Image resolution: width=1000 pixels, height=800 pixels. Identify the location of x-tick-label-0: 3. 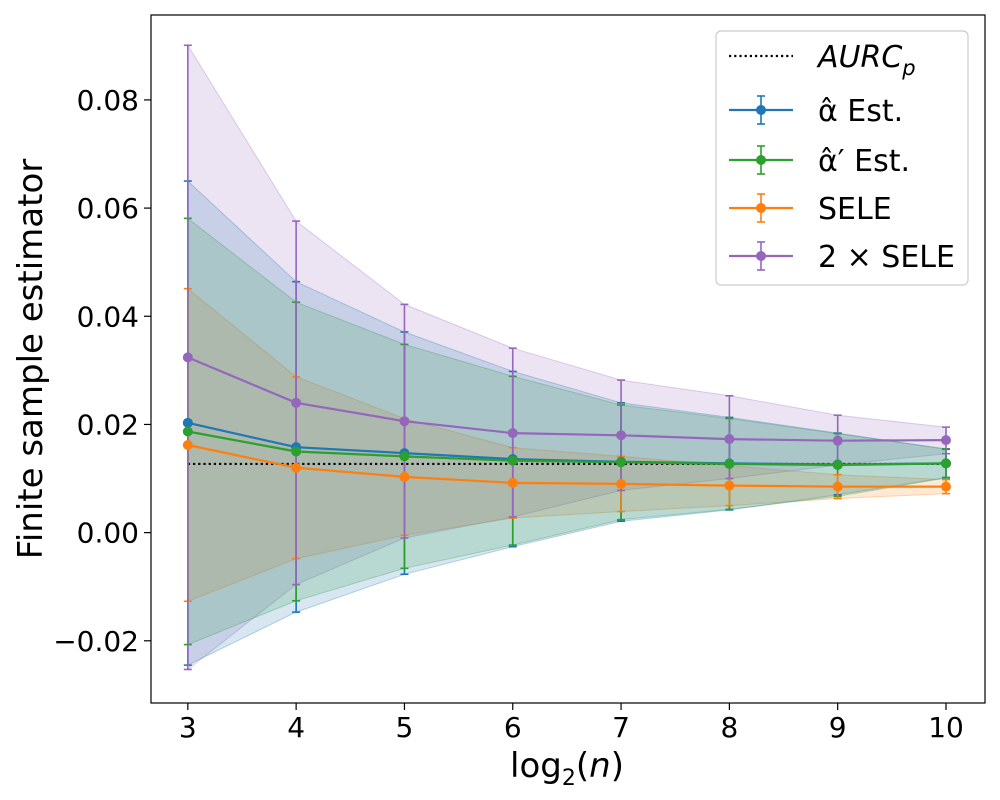
(188, 727).